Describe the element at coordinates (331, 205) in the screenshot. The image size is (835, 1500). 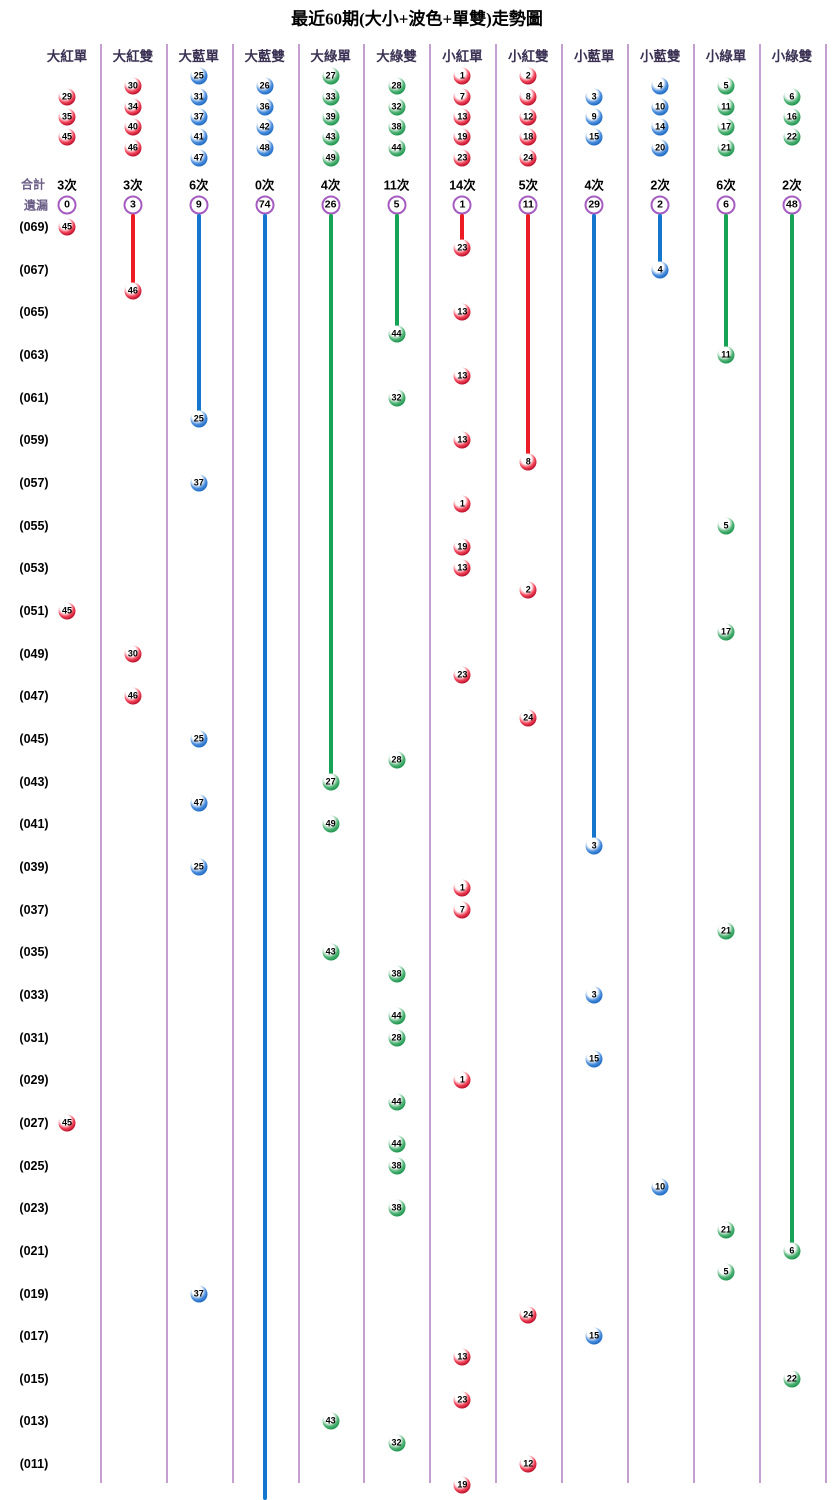
I see `missing-count-circle: 26` at that location.